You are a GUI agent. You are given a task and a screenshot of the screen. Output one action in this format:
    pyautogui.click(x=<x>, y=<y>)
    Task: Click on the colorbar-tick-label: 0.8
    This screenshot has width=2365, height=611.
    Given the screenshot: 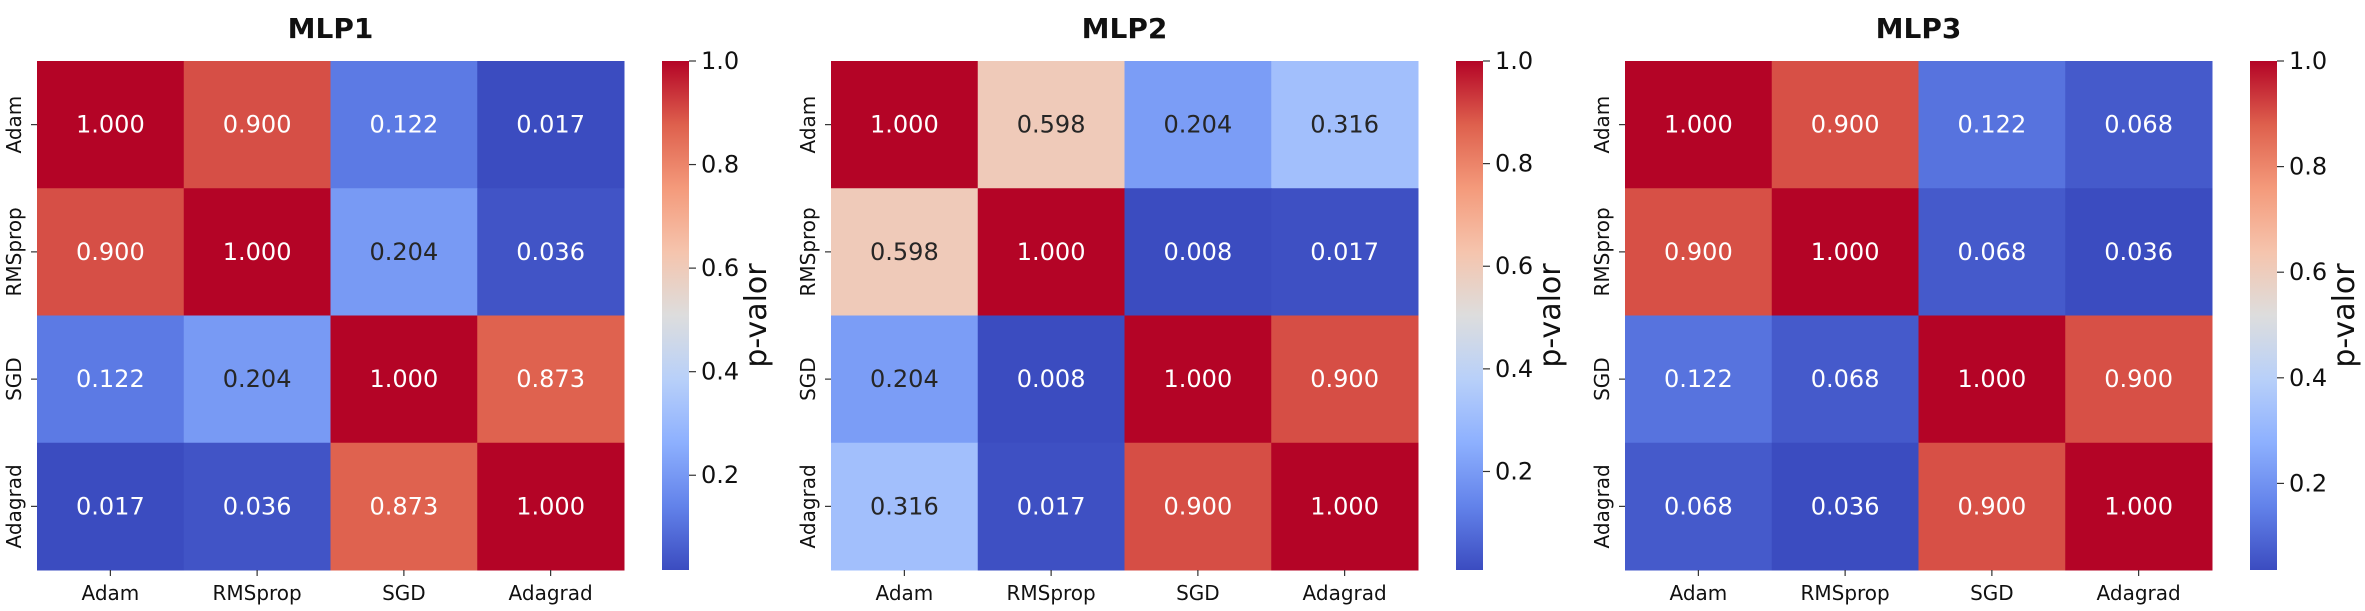 What is the action you would take?
    pyautogui.click(x=720, y=165)
    